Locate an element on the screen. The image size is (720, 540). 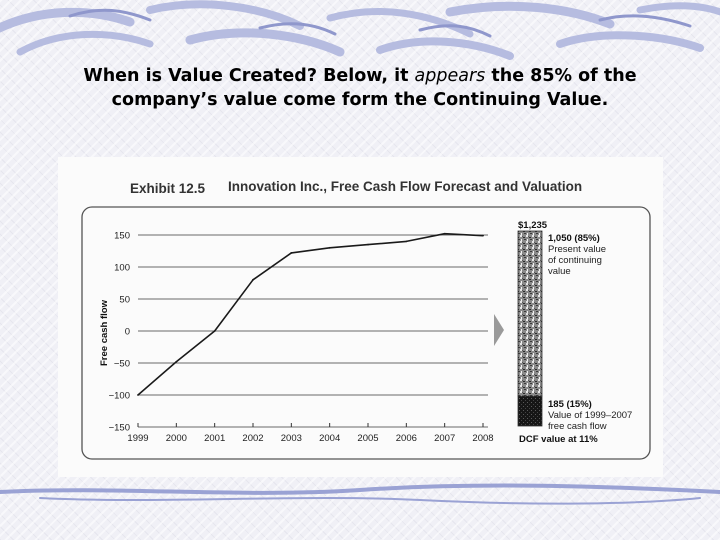
continuing-value-segment is located at coordinates (530, 313).